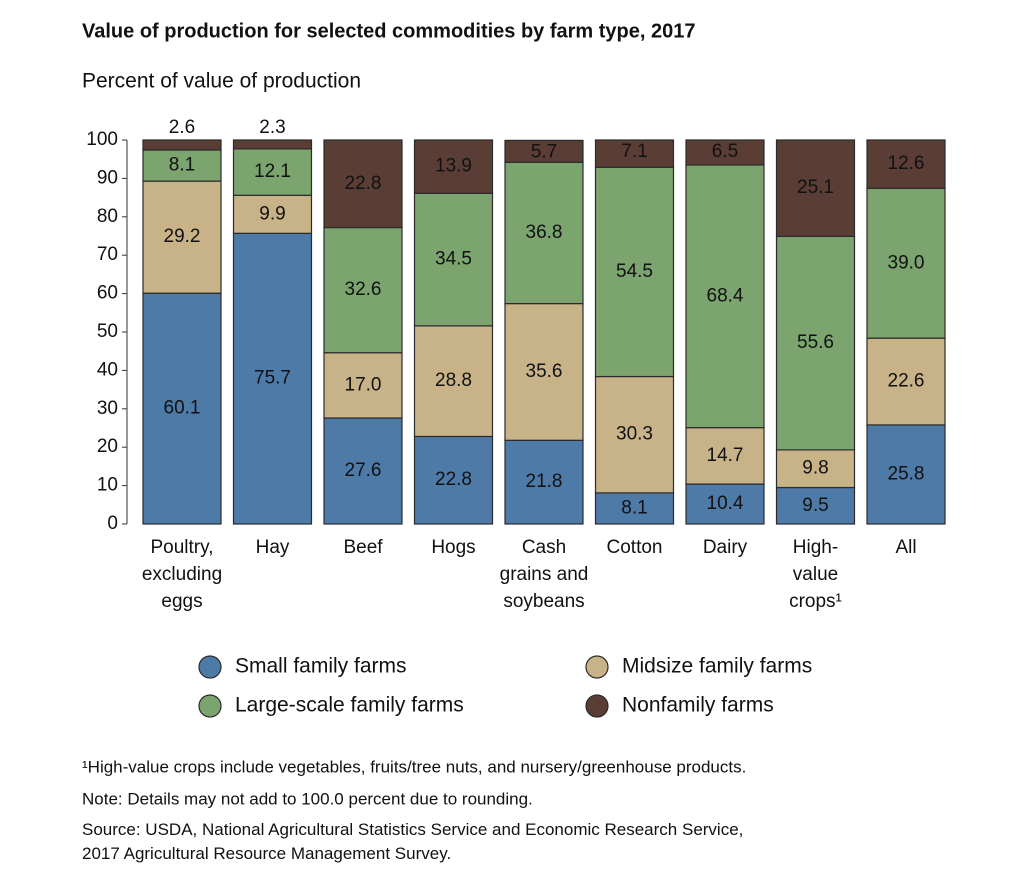 This screenshot has height=888, width=1024. Describe the element at coordinates (107, 293) in the screenshot. I see `y-tick-label: 60` at that location.